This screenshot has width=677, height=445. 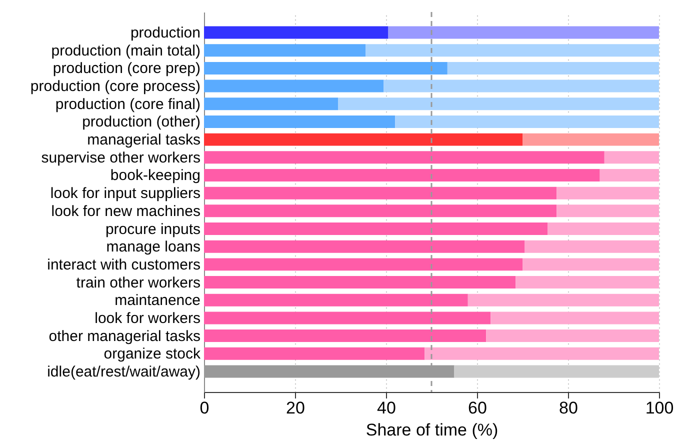 What do you see at coordinates (141, 122) in the screenshot?
I see `y-tick-label: production (other)` at bounding box center [141, 122].